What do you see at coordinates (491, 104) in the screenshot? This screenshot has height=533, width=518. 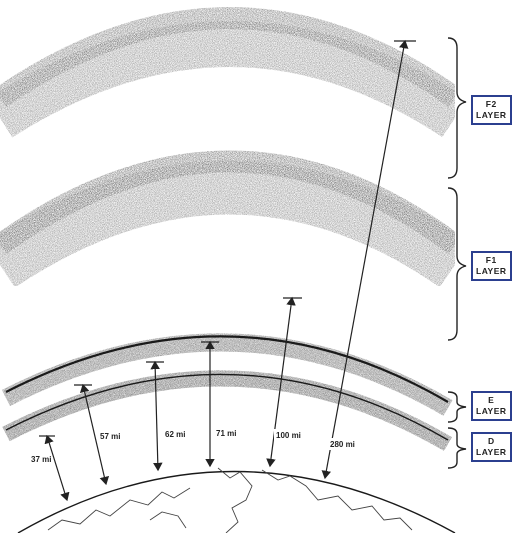 I see `f2-label-line1: F2` at bounding box center [491, 104].